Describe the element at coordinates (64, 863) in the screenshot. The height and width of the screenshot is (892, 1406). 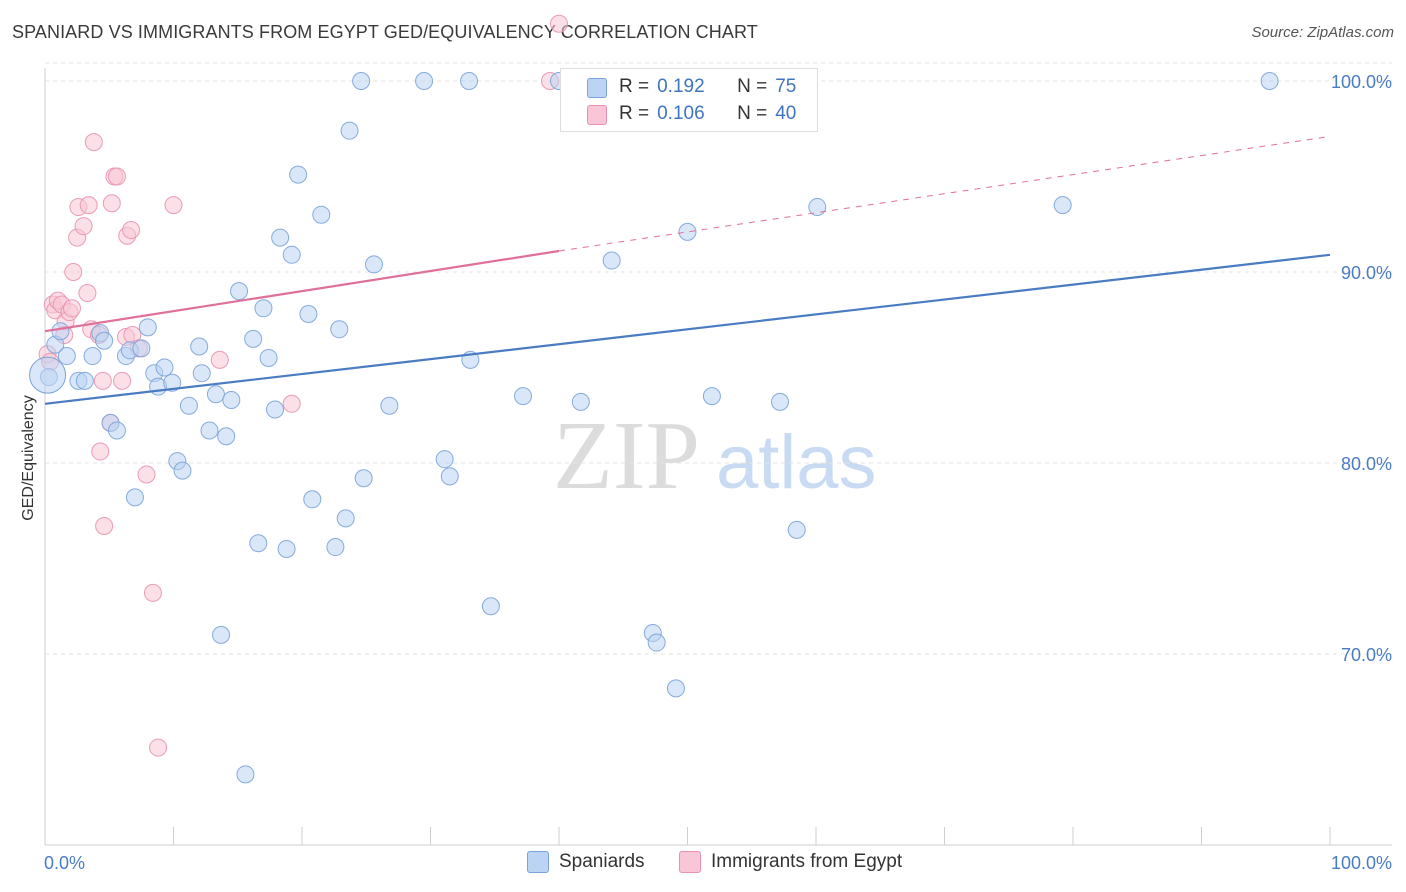
I see `x-tick-label-min: 0.0%` at that location.